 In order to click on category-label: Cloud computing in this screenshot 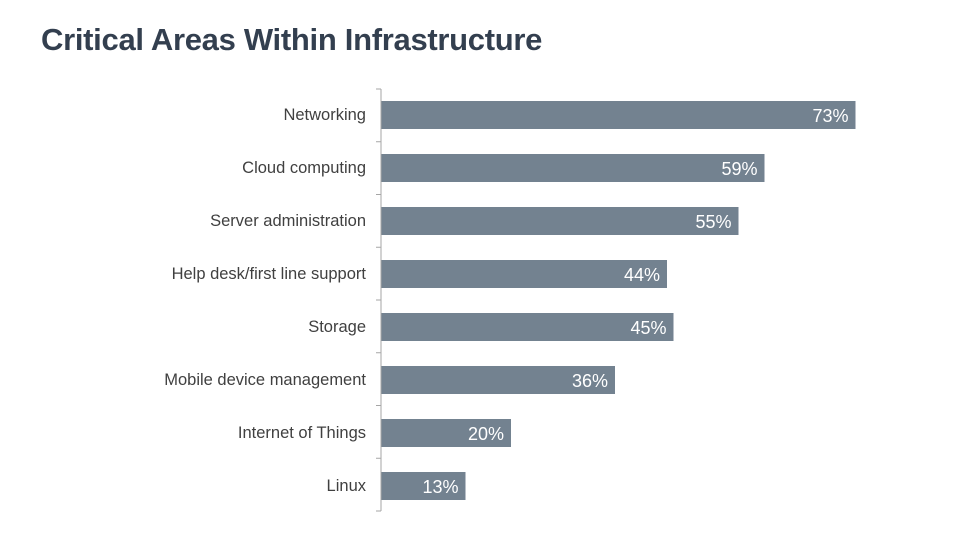, I will do `click(304, 168)`.